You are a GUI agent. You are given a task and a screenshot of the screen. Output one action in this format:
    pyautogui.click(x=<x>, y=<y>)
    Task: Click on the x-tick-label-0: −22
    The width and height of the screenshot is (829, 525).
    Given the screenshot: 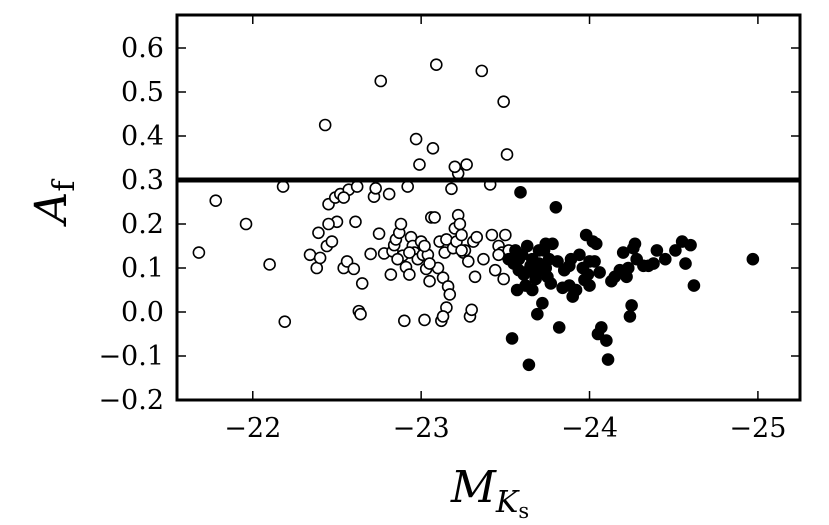 What is the action you would take?
    pyautogui.click(x=252, y=428)
    